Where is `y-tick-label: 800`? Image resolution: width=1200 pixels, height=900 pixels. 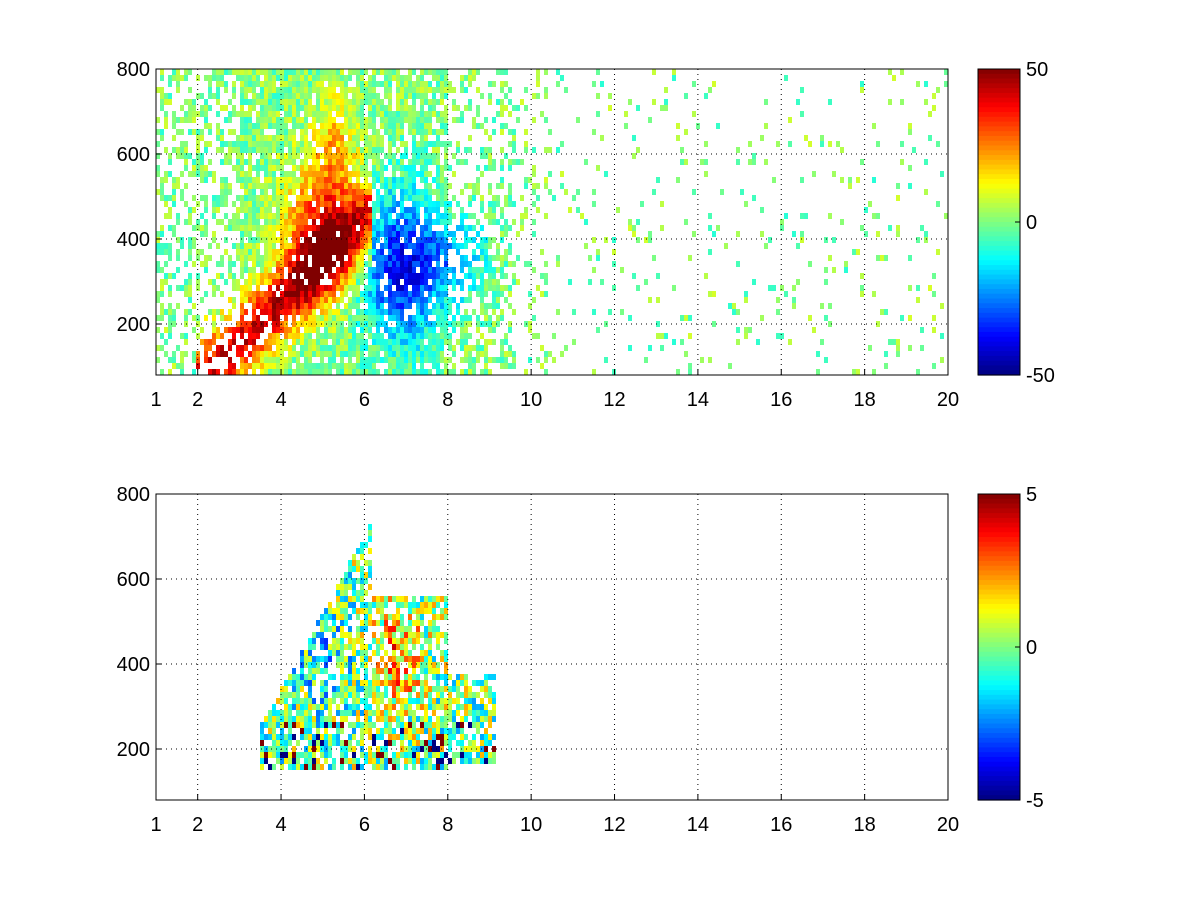
y-tick-label: 800 is located at coordinates (133, 70).